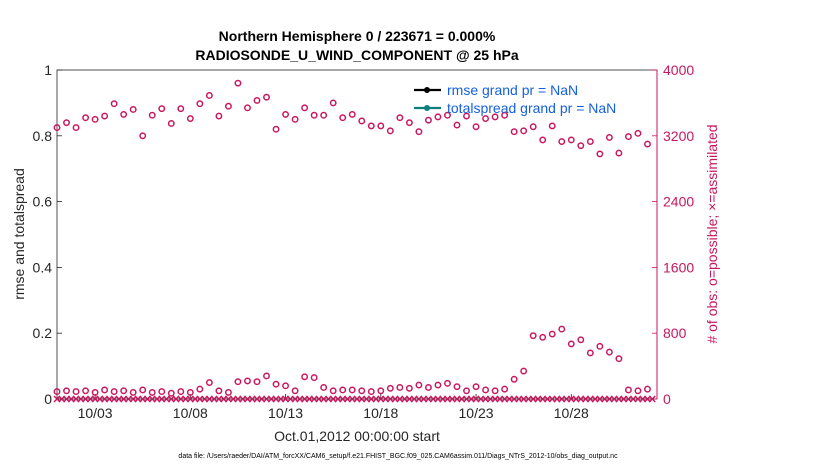 The image size is (830, 470). Describe the element at coordinates (678, 136) in the screenshot. I see `right-tick-label: 3200` at that location.